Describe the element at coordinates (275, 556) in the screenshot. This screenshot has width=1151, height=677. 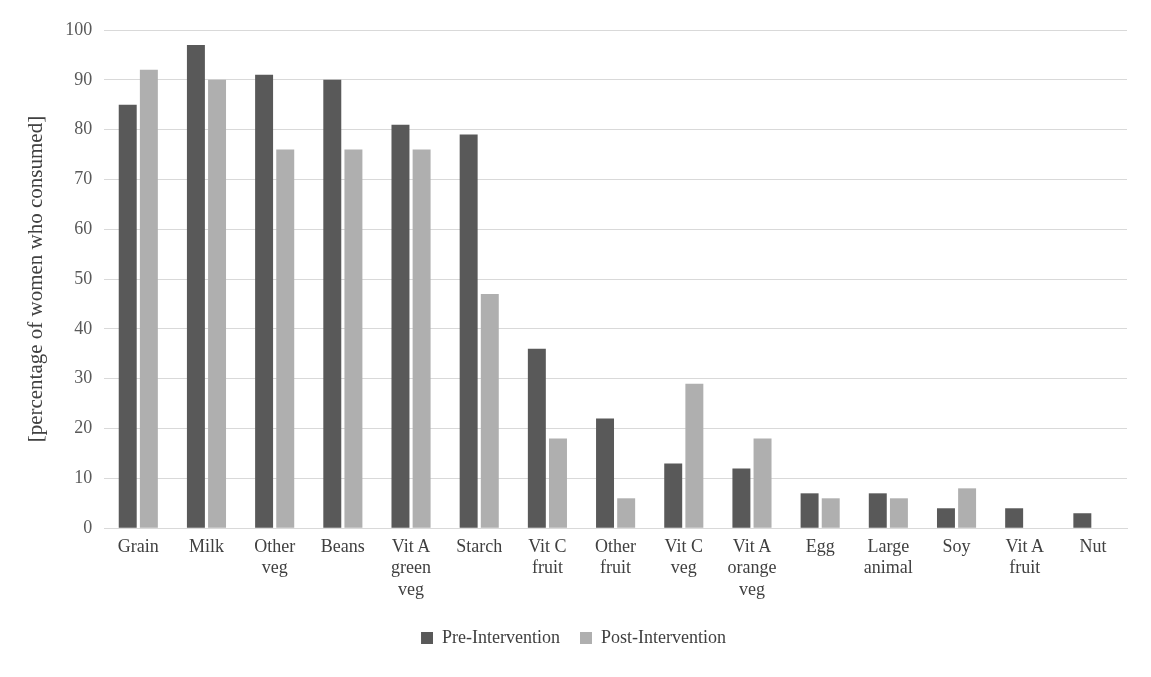
I see `x-tick-label: Other veg` at that location.